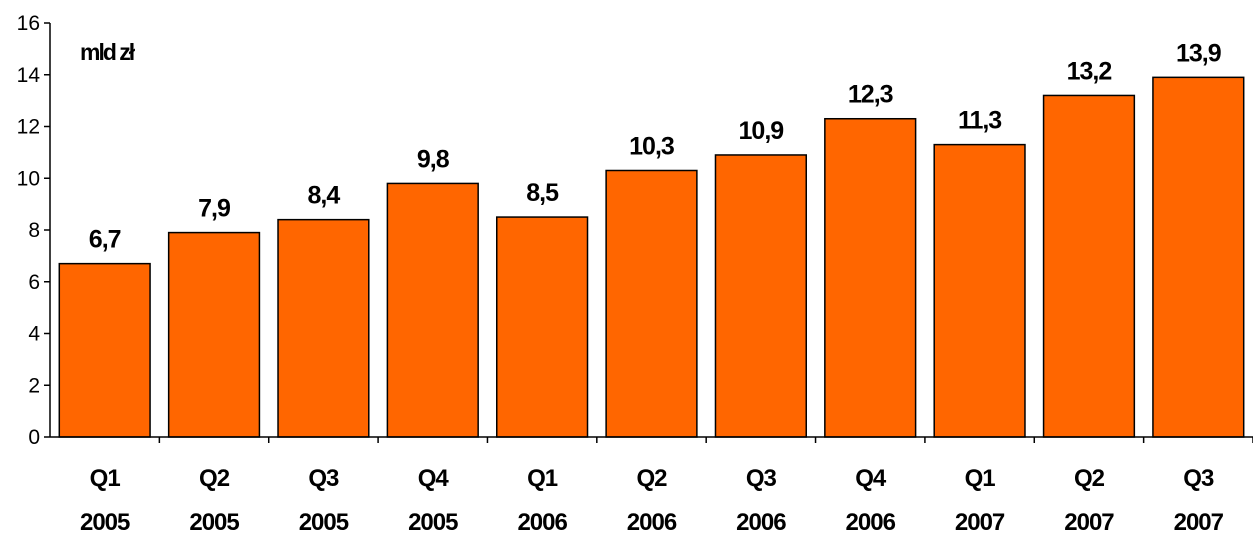 The width and height of the screenshot is (1253, 541). Describe the element at coordinates (542, 193) in the screenshot. I see `bar-value-label: 8,5` at that location.